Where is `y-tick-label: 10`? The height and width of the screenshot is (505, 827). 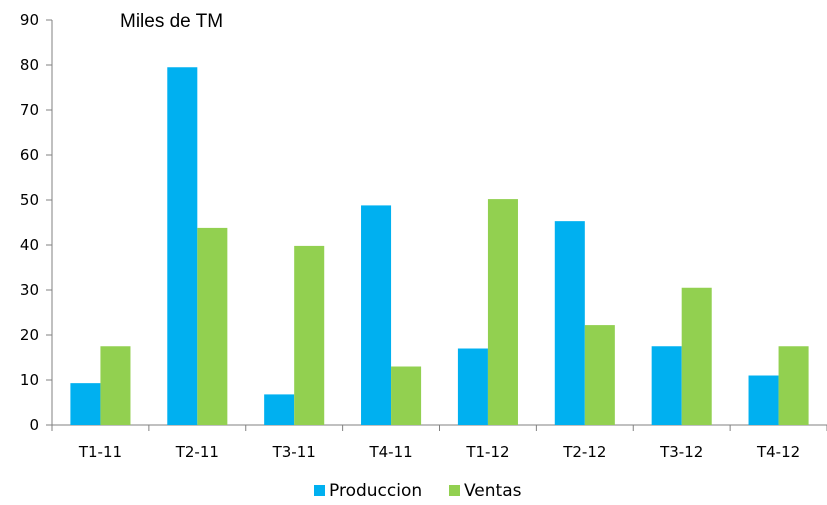 y-tick-label: 10 is located at coordinates (29, 380).